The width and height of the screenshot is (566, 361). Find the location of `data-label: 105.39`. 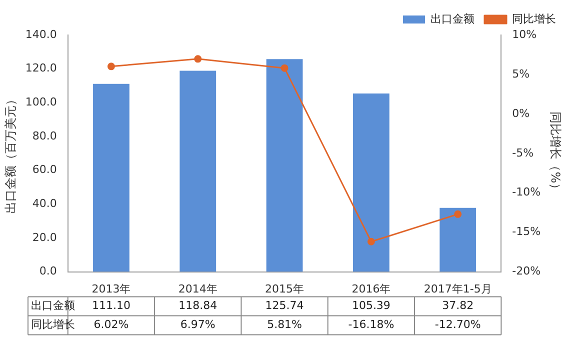

data-label: 105.39 is located at coordinates (371, 305).